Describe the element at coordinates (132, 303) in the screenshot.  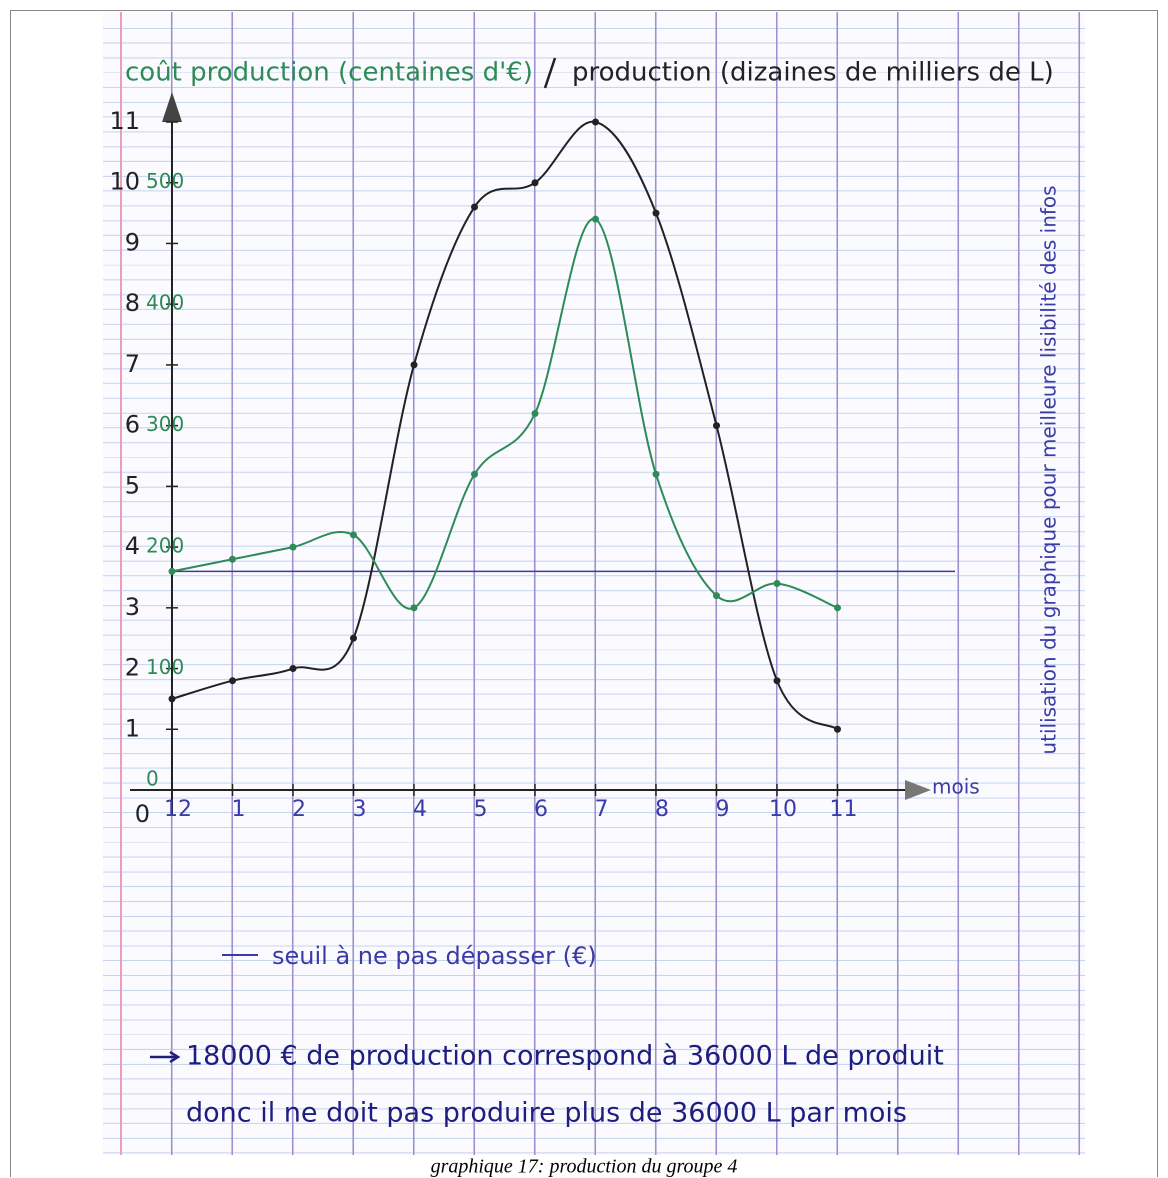
I see `y-tick-label: 8` at that location.